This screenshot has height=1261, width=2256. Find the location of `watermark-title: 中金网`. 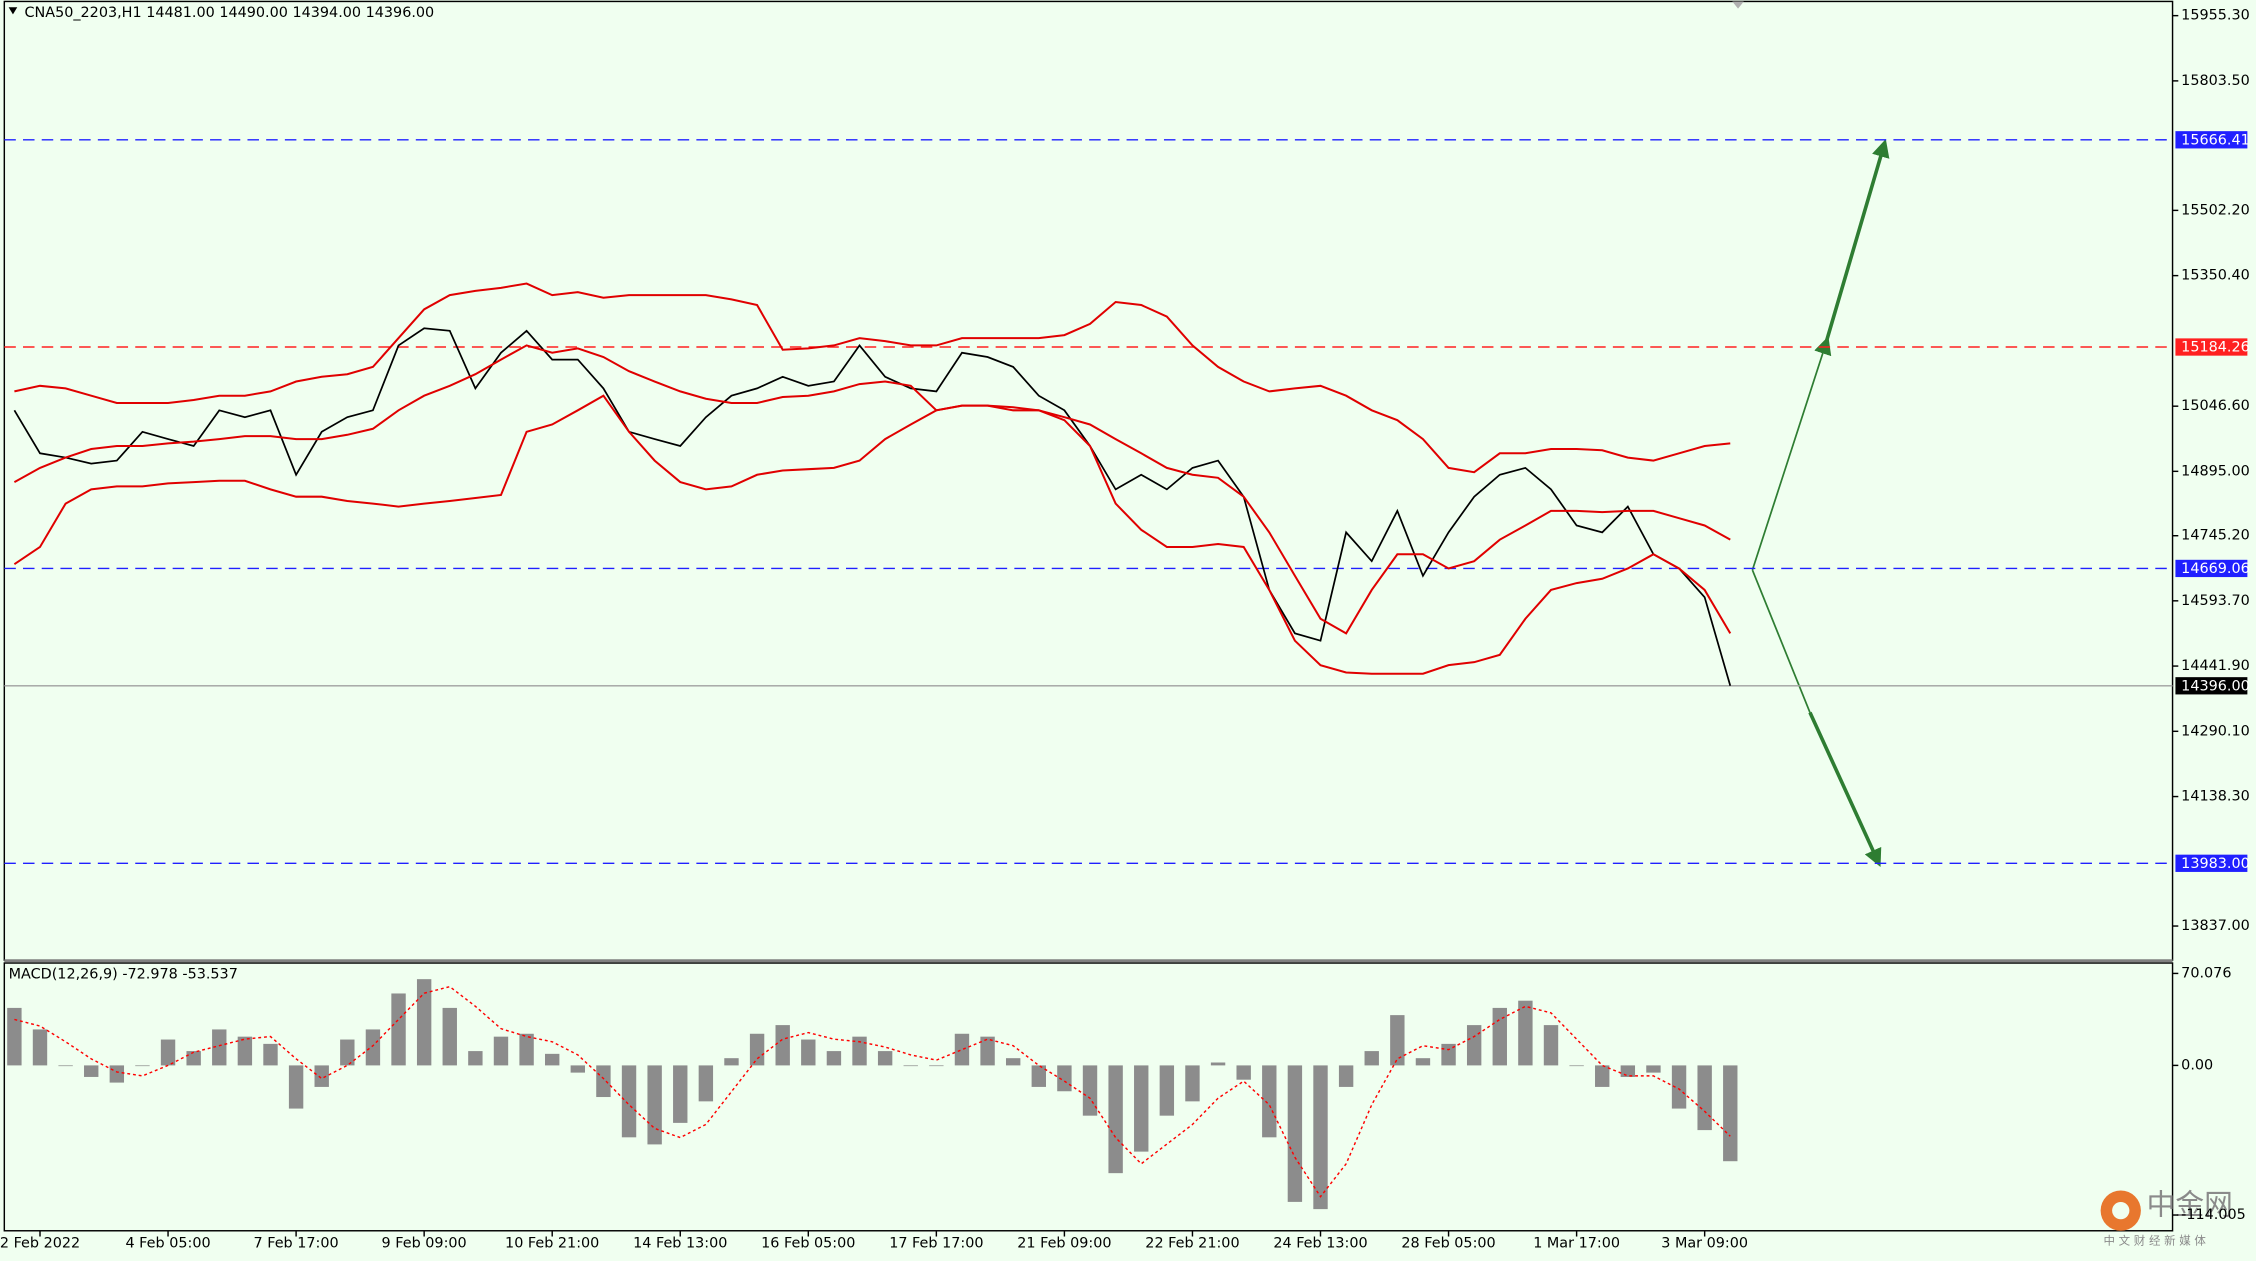

watermark-title: 中金网 is located at coordinates (2190, 1204).